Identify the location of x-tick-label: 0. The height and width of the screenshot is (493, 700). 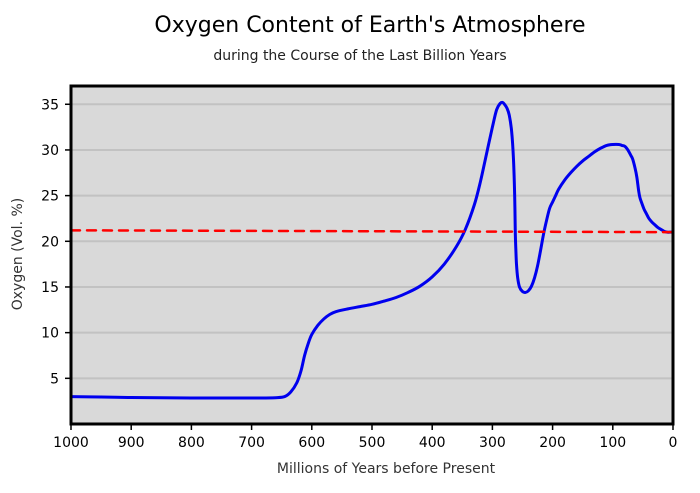
(673, 443).